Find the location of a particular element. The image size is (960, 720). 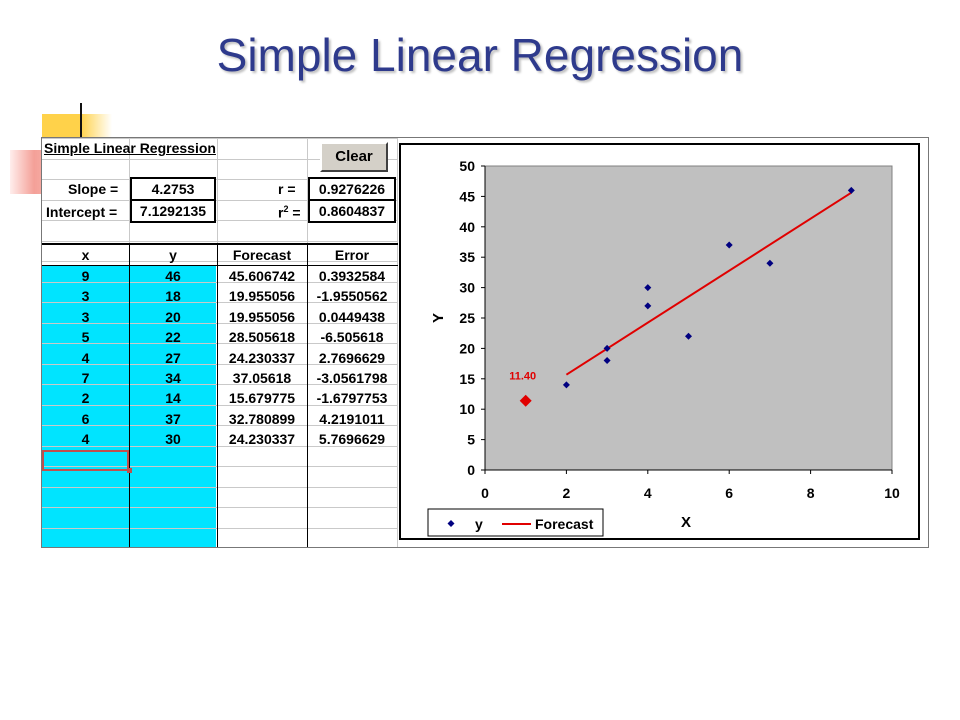

table-cell: 14 is located at coordinates (173, 398).